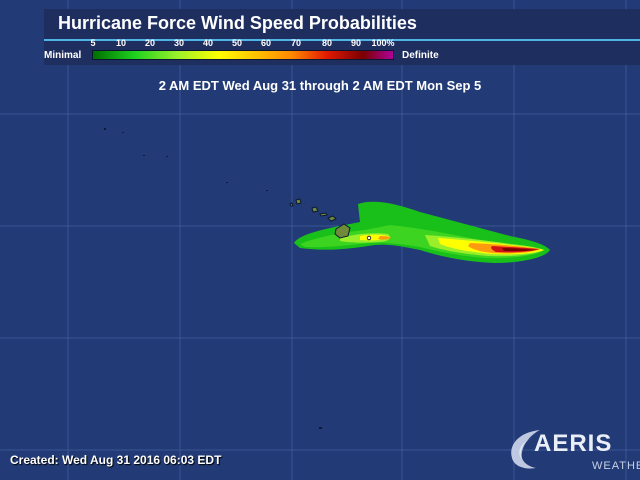 This screenshot has width=640, height=480. I want to click on logo-subtitle: WEATHER, so click(616, 466).